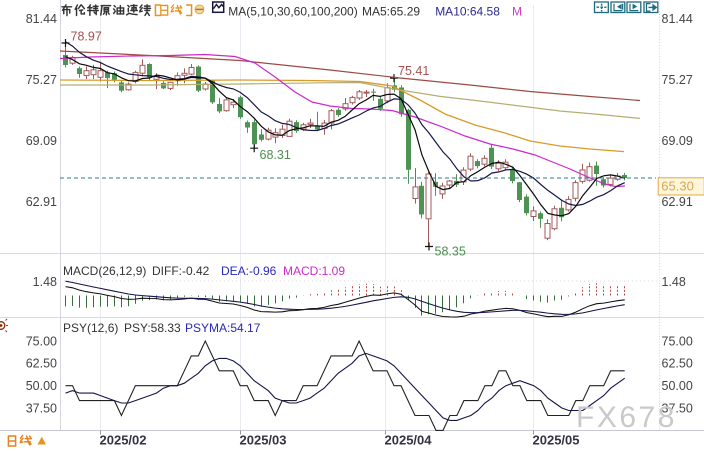 The width and height of the screenshot is (704, 452). Describe the element at coordinates (467, 12) in the screenshot. I see `svg-text: MA10:64.58` at that location.